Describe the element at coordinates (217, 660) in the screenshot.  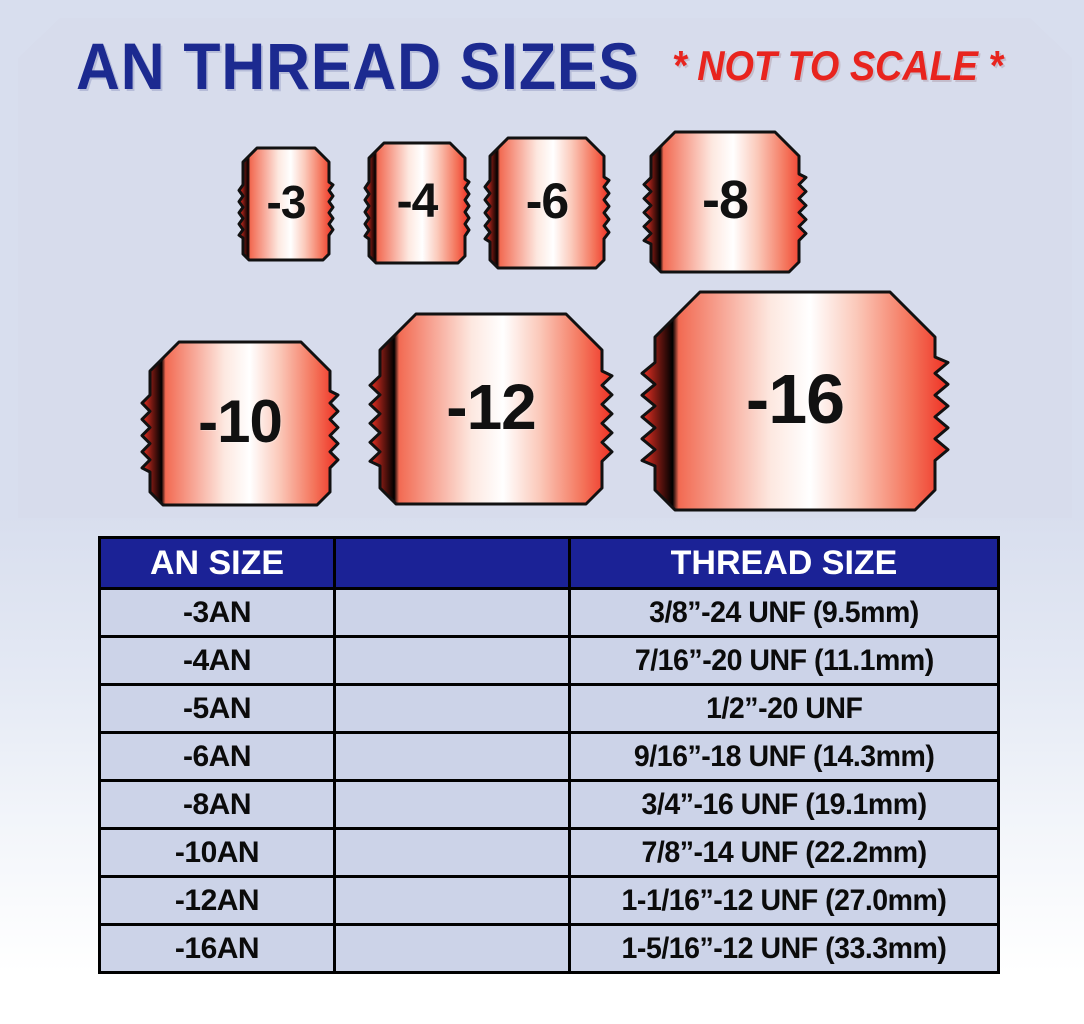
I see `cell-an-size: -4AN` at that location.